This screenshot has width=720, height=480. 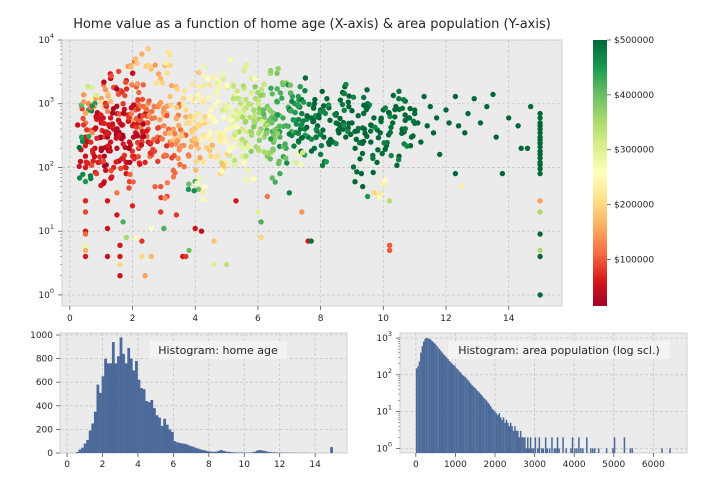 What do you see at coordinates (653, 465) in the screenshot?
I see `x-tick-label: 6000` at bounding box center [653, 465].